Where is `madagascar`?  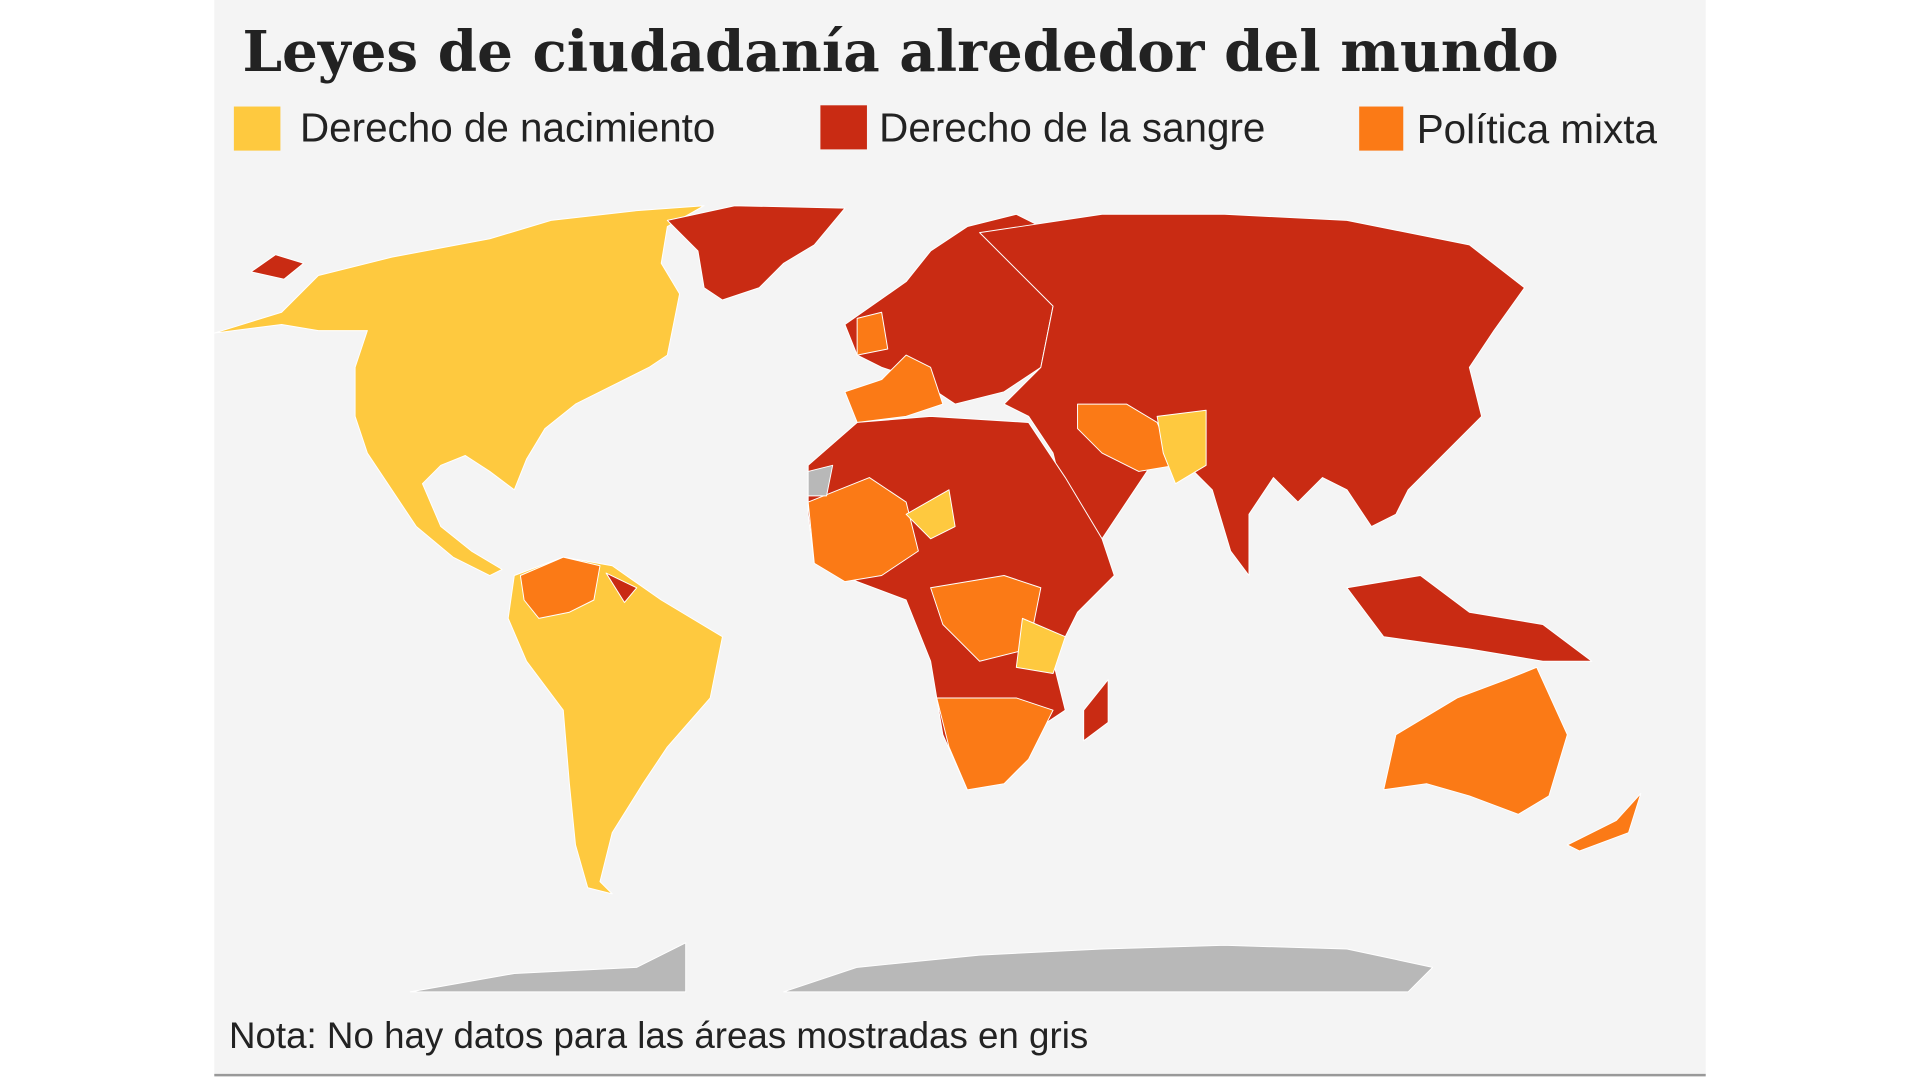 madagascar is located at coordinates (1096, 710).